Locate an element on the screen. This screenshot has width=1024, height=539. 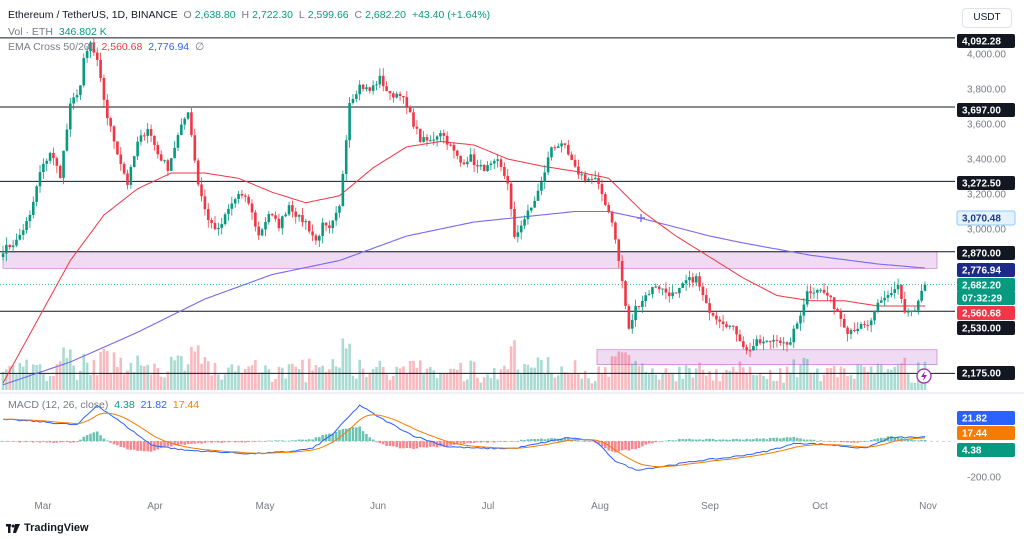
currency-button: USDT is located at coordinates (987, 18).